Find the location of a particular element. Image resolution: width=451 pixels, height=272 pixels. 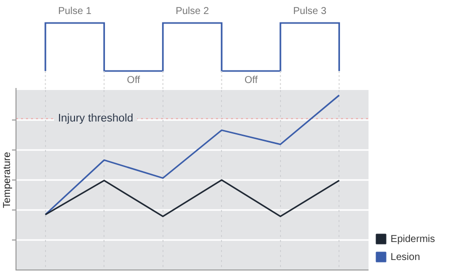

legend-label: Lesion is located at coordinates (405, 257).